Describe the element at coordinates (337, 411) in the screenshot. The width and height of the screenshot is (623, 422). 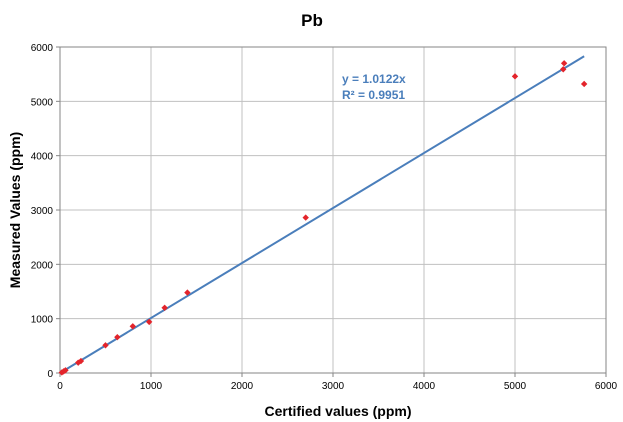
I see `x-axis-label: Certified values (ppm)` at that location.